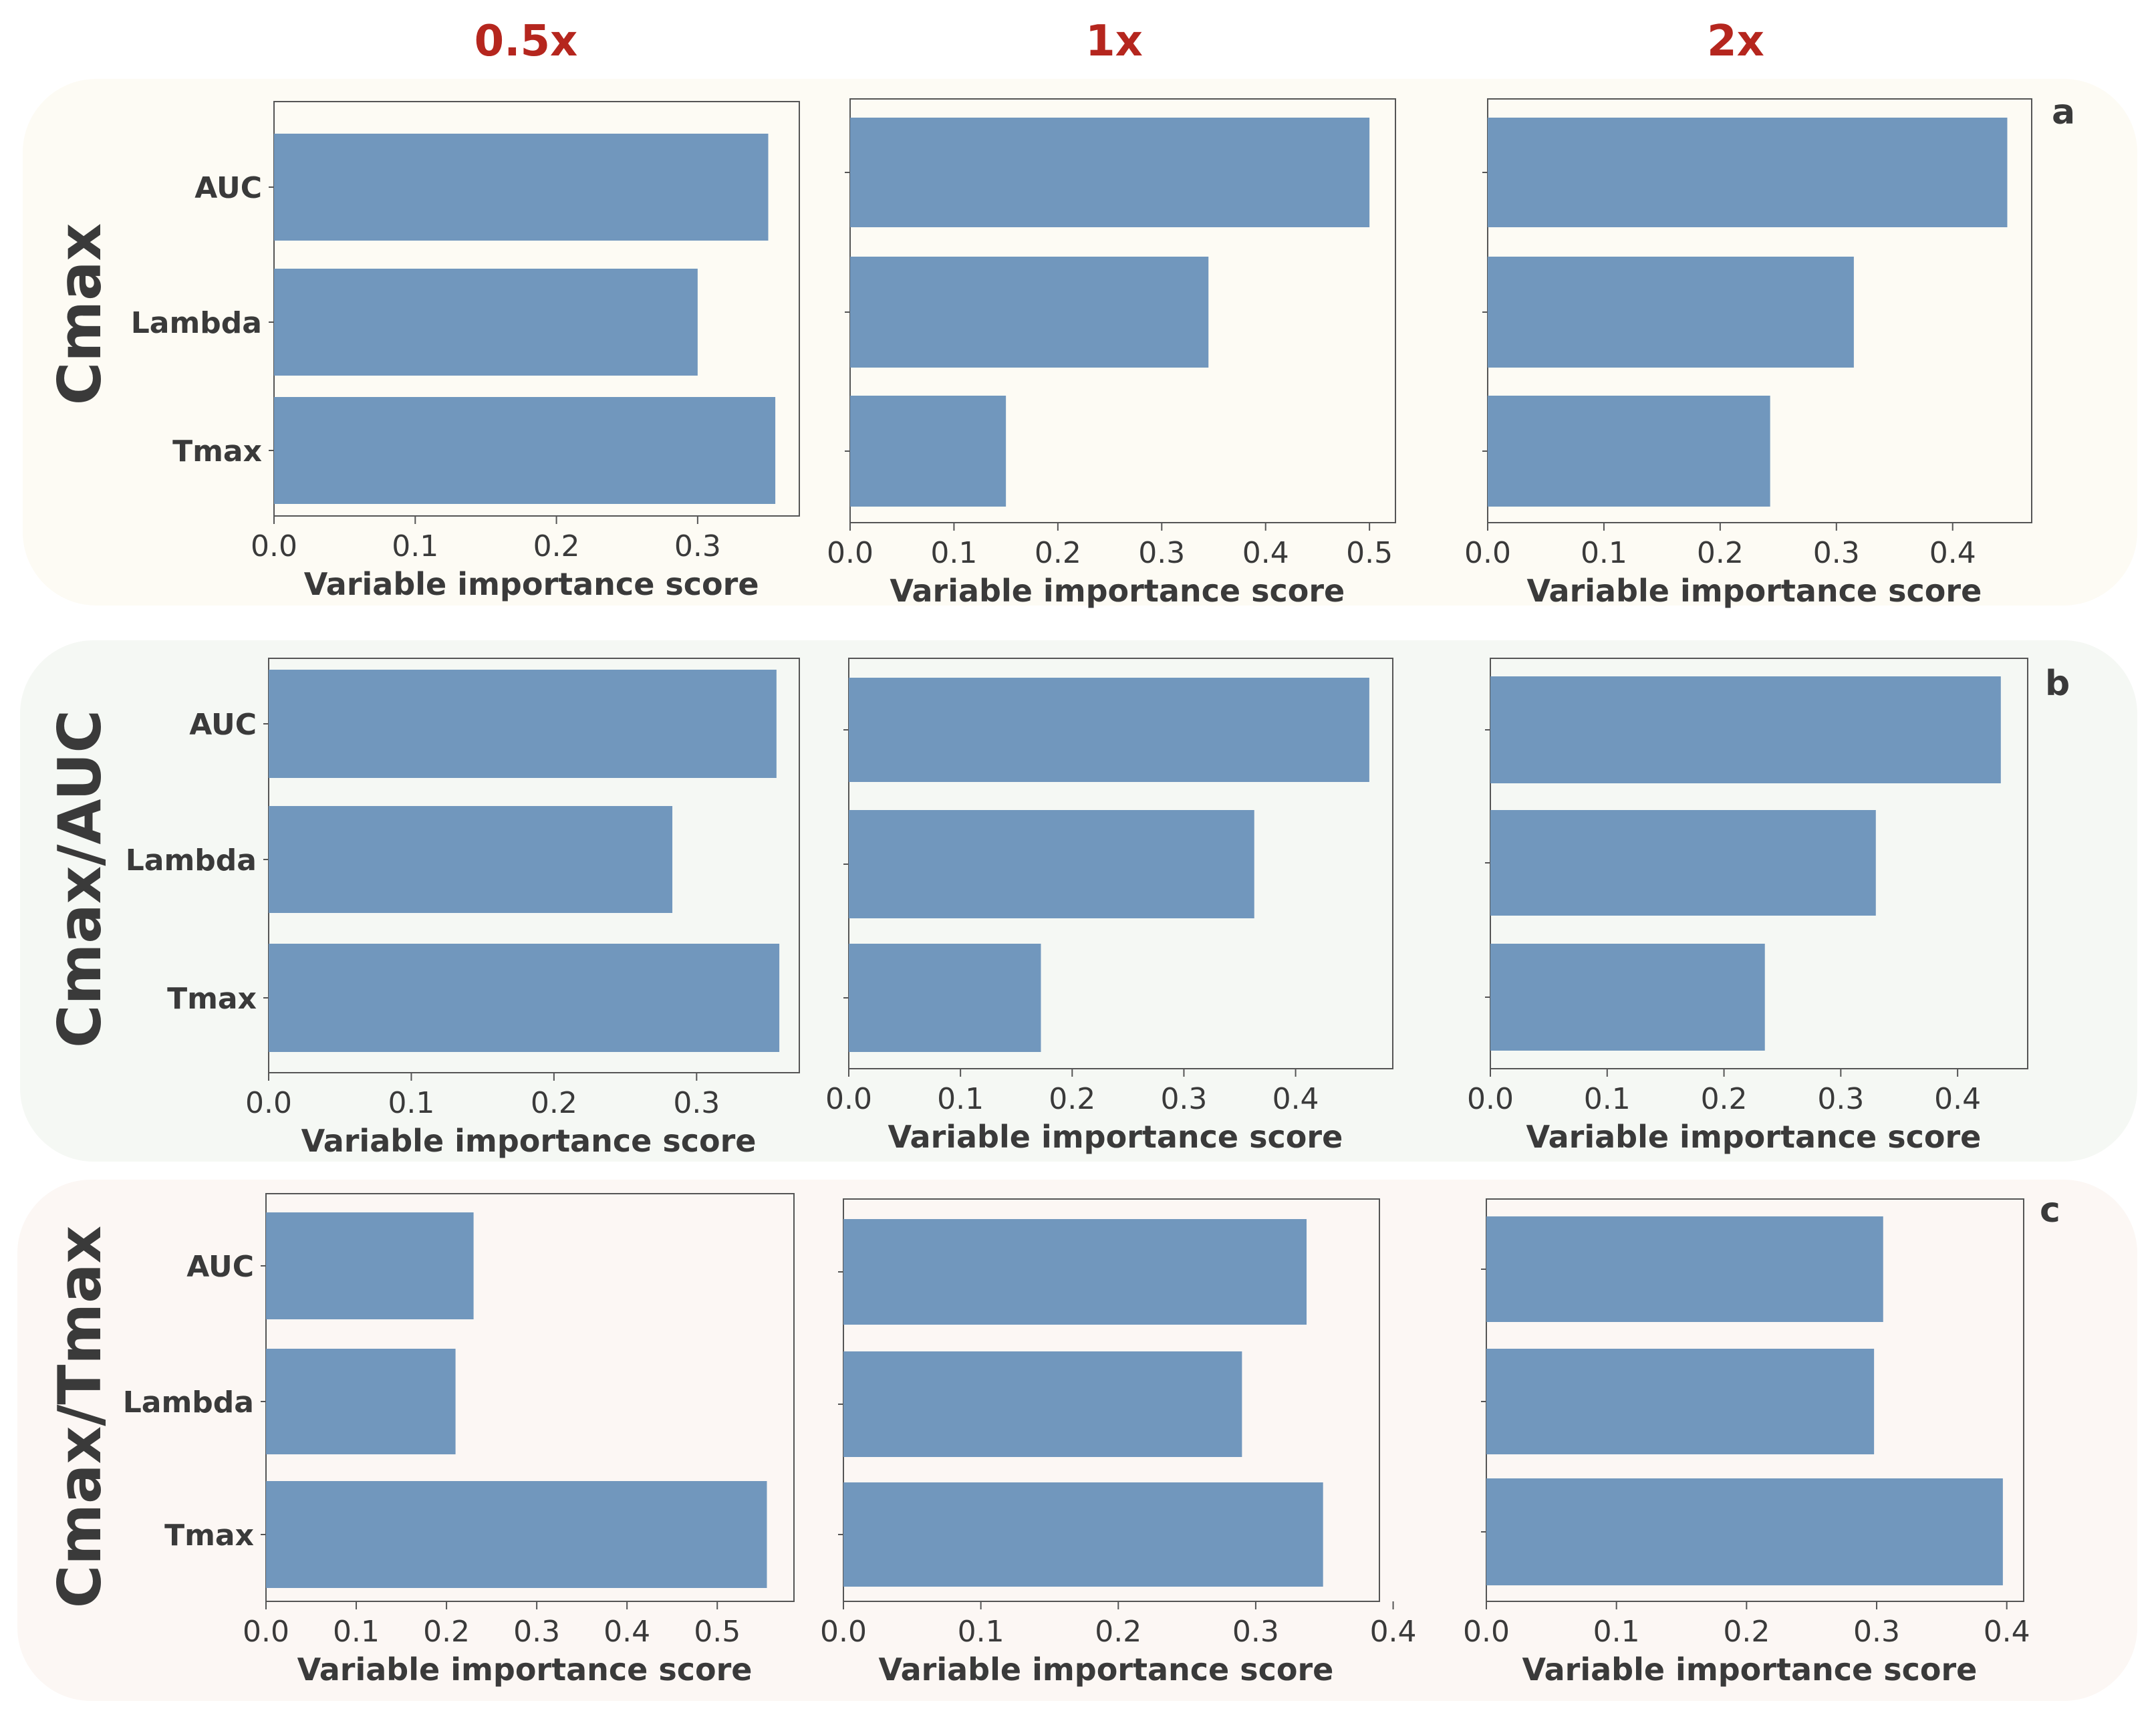 The height and width of the screenshot is (1721, 2156). Describe the element at coordinates (79, 314) in the screenshot. I see `row-label-cmax: Cmax` at that location.